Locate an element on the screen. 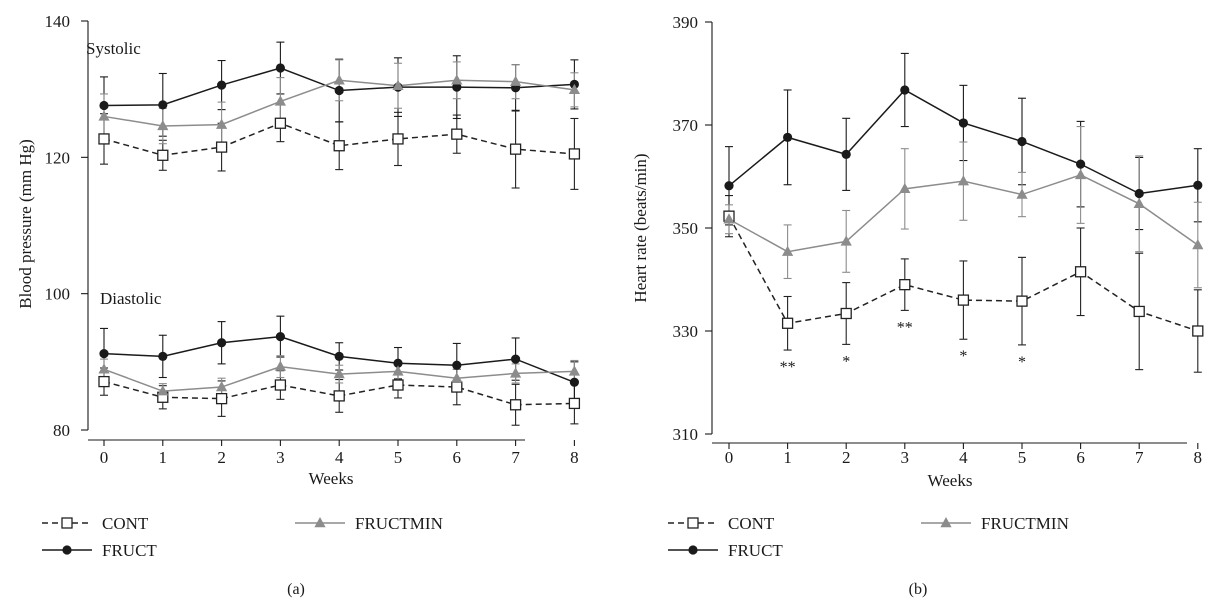 Image resolution: width=1221 pixels, height=604 pixels. panel-b-legend-item-cont: CONT is located at coordinates (721, 523).